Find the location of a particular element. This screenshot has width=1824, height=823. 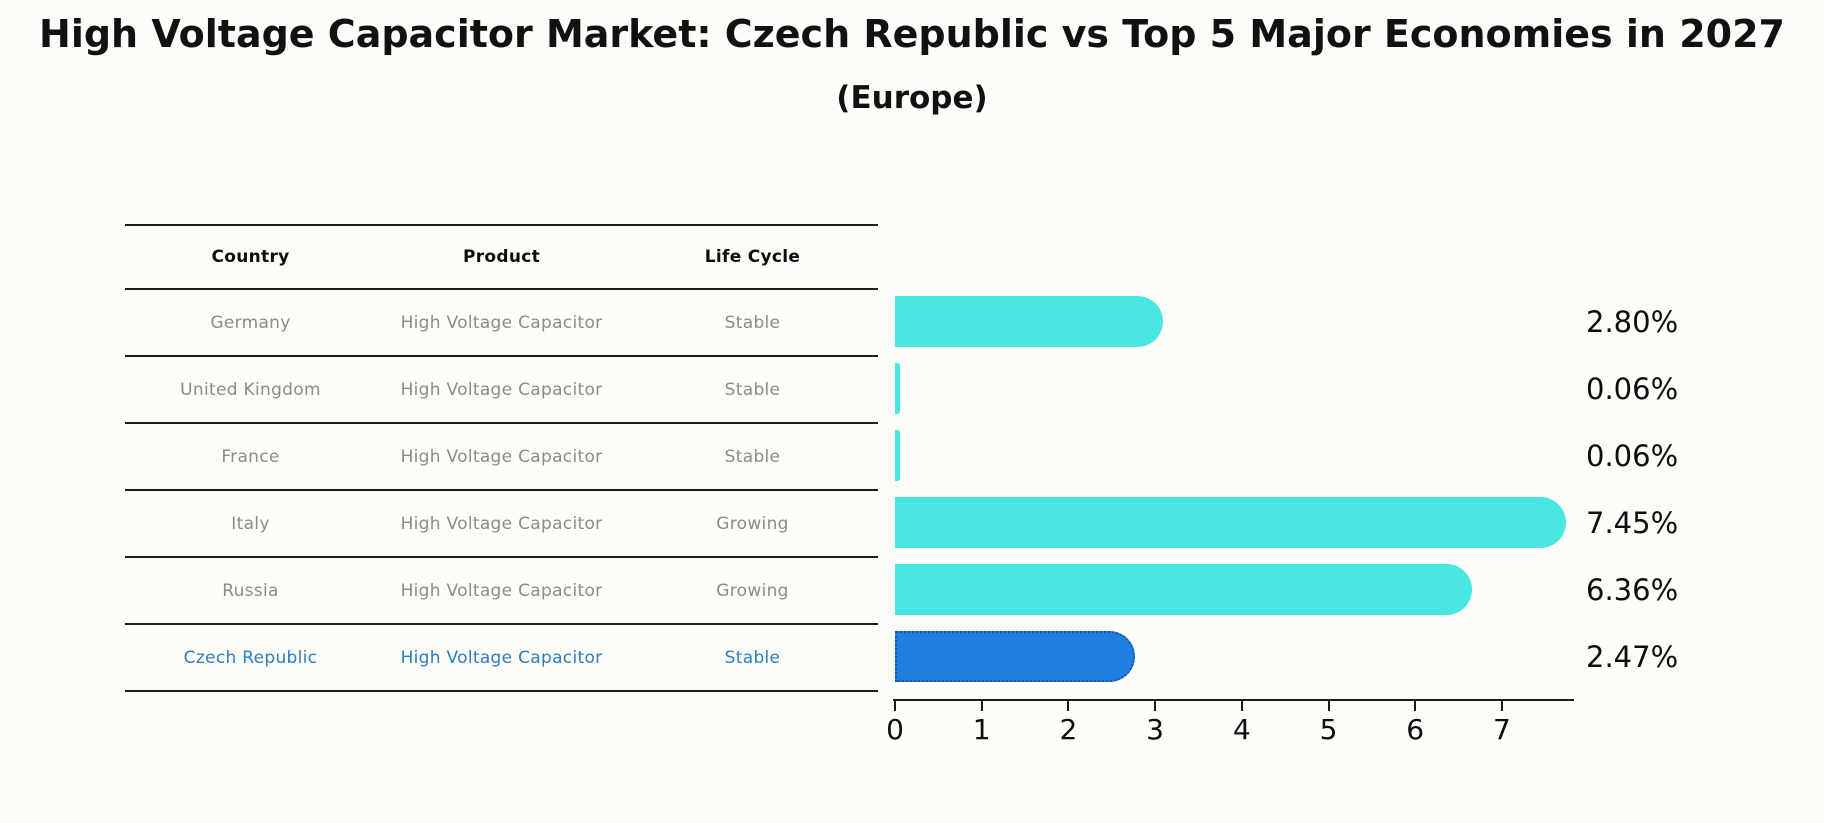

table-row: Russia High Voltage Capacitor Growing is located at coordinates (501, 591).